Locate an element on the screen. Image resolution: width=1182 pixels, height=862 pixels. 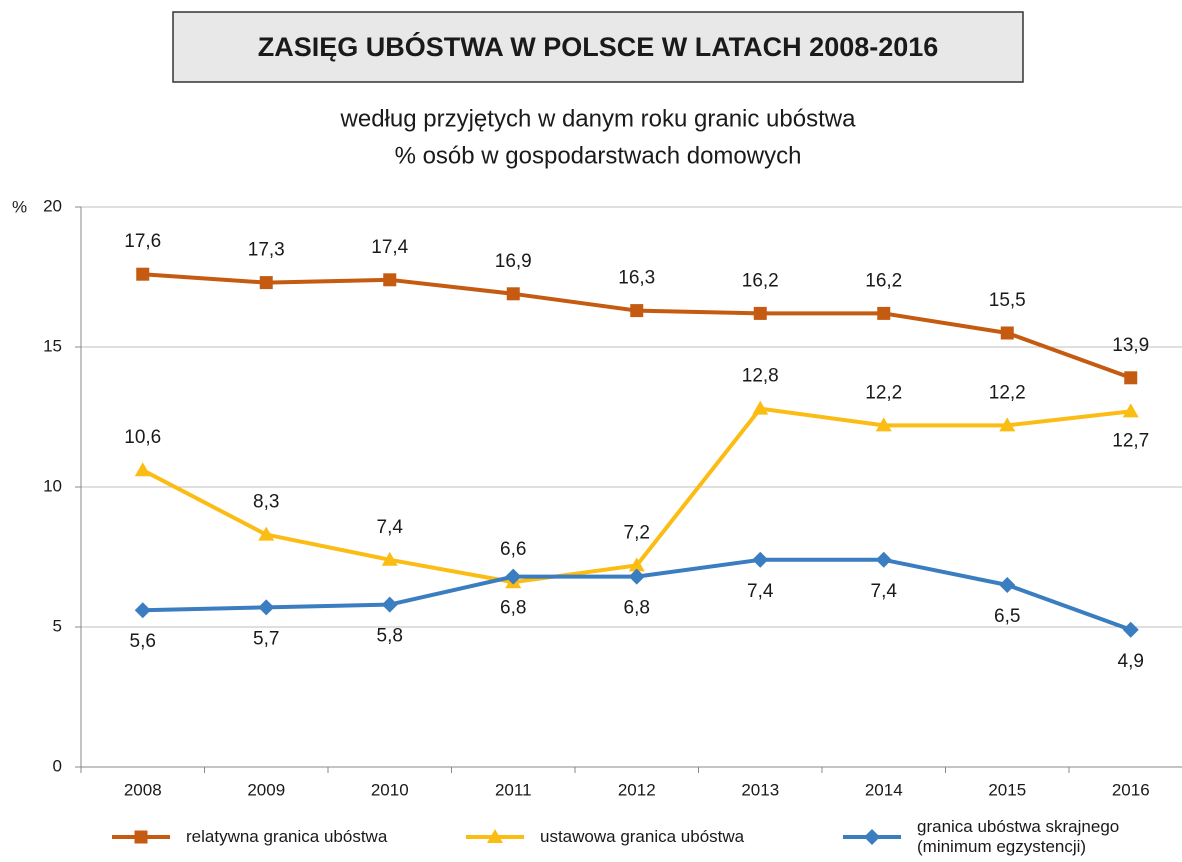
data-label: 4,9 is located at coordinates (1131, 661).